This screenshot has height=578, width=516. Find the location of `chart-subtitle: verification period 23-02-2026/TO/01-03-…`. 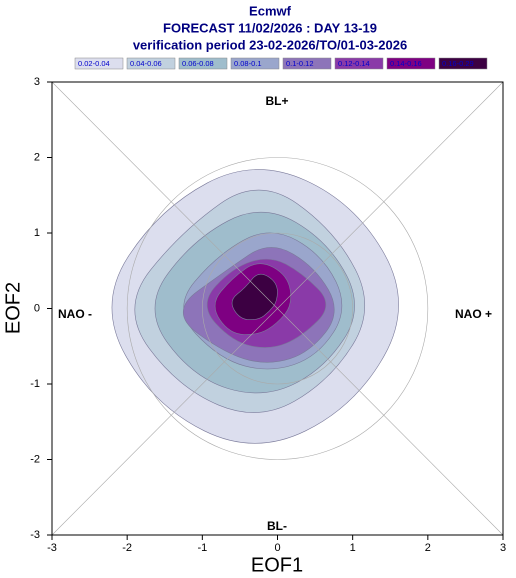

chart-subtitle: verification period 23-02-2026/TO/01-03-… is located at coordinates (270, 44).